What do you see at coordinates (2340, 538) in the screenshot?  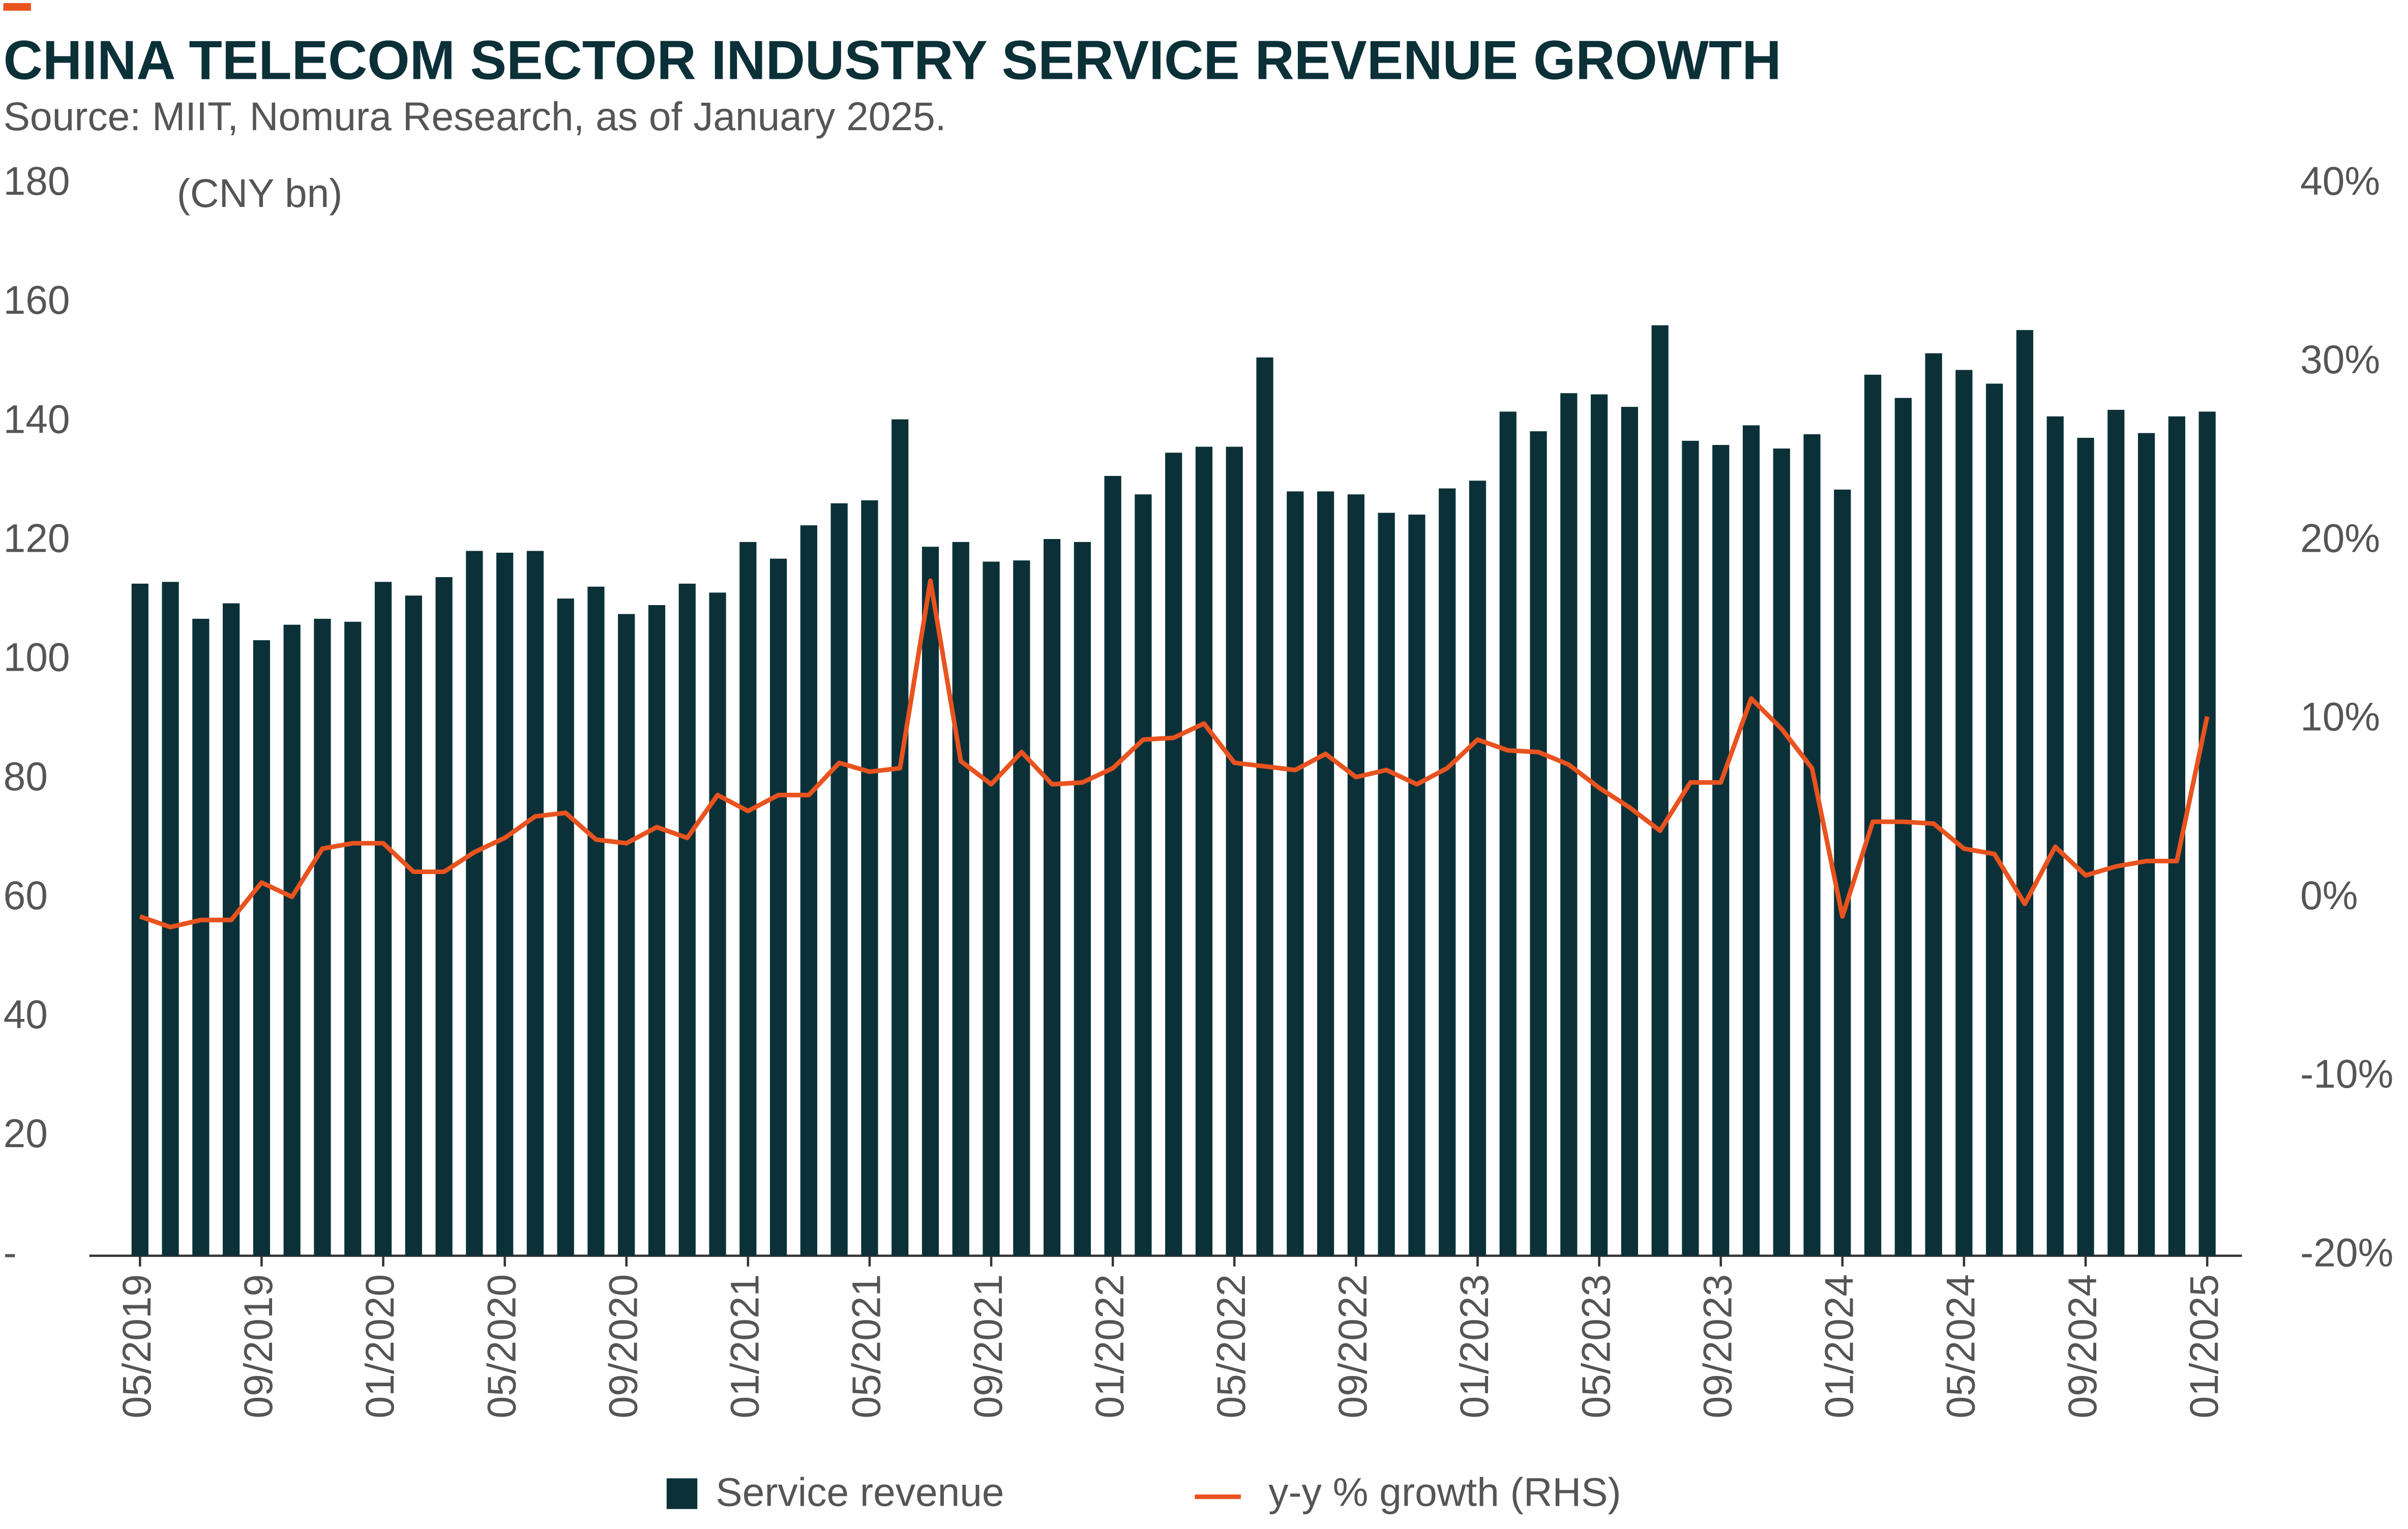 I see `y2-tick-label: 20%` at bounding box center [2340, 538].